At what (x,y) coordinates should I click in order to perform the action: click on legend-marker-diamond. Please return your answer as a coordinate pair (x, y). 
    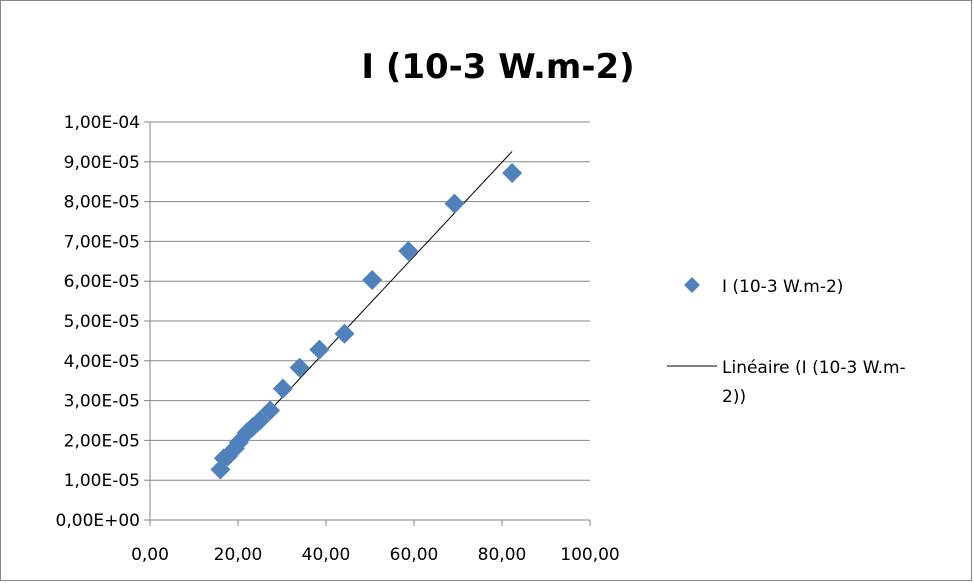
    Looking at the image, I should click on (692, 285).